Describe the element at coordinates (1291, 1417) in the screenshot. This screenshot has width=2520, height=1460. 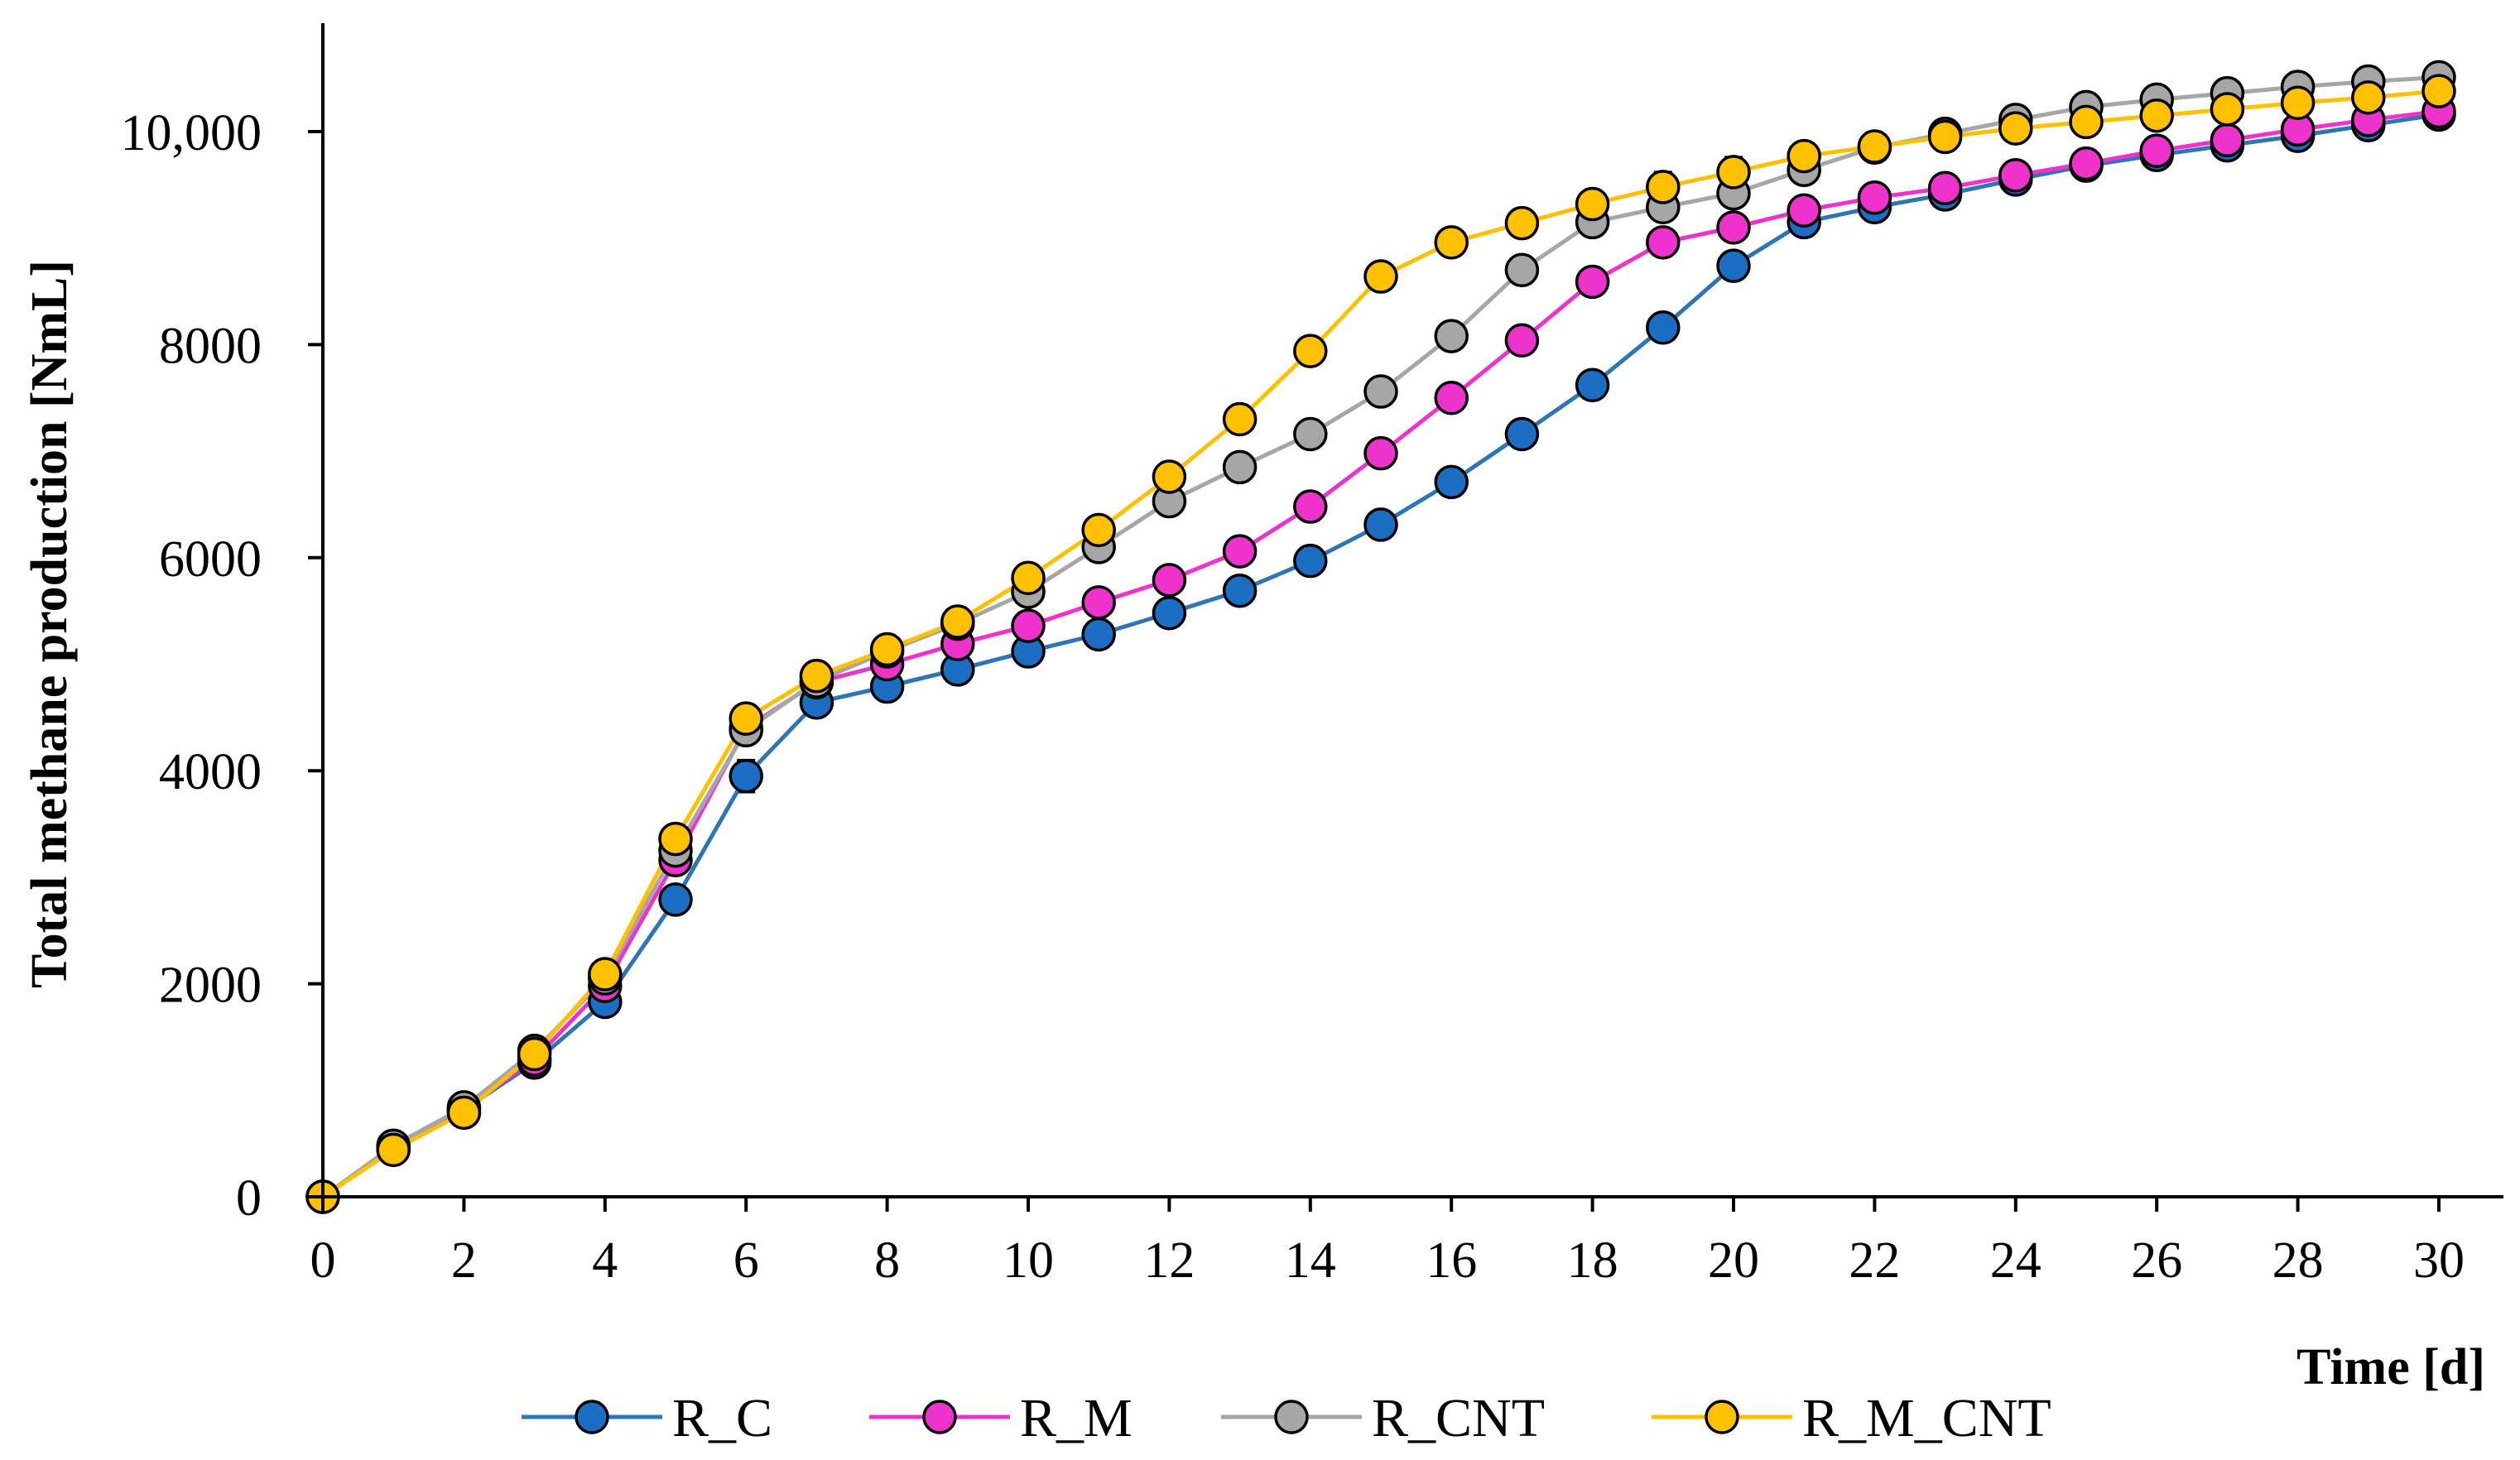
I see `legend-marker-r-cnt` at that location.